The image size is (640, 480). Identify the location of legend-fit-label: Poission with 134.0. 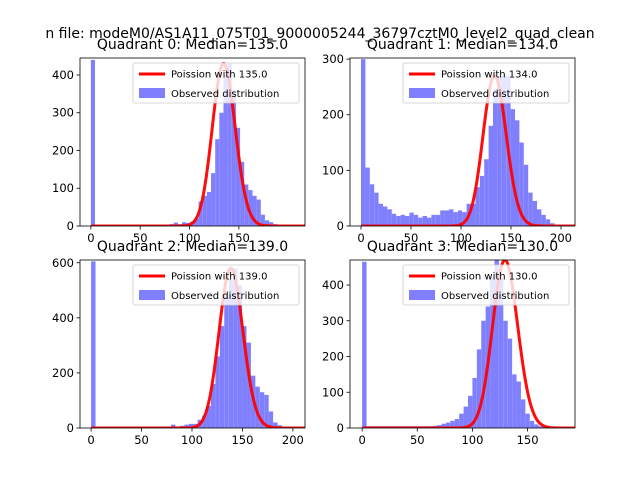
(489, 75).